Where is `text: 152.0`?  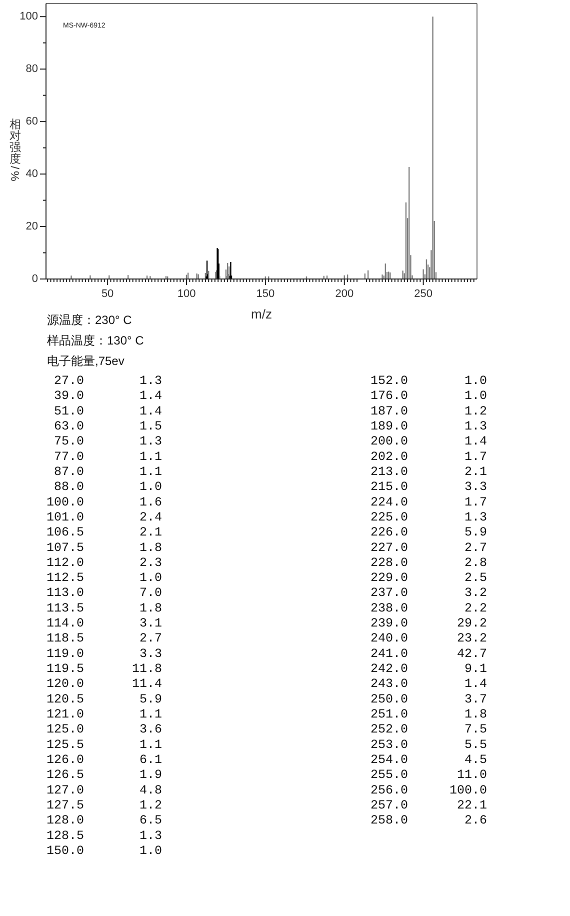
text: 152.0 is located at coordinates (389, 381).